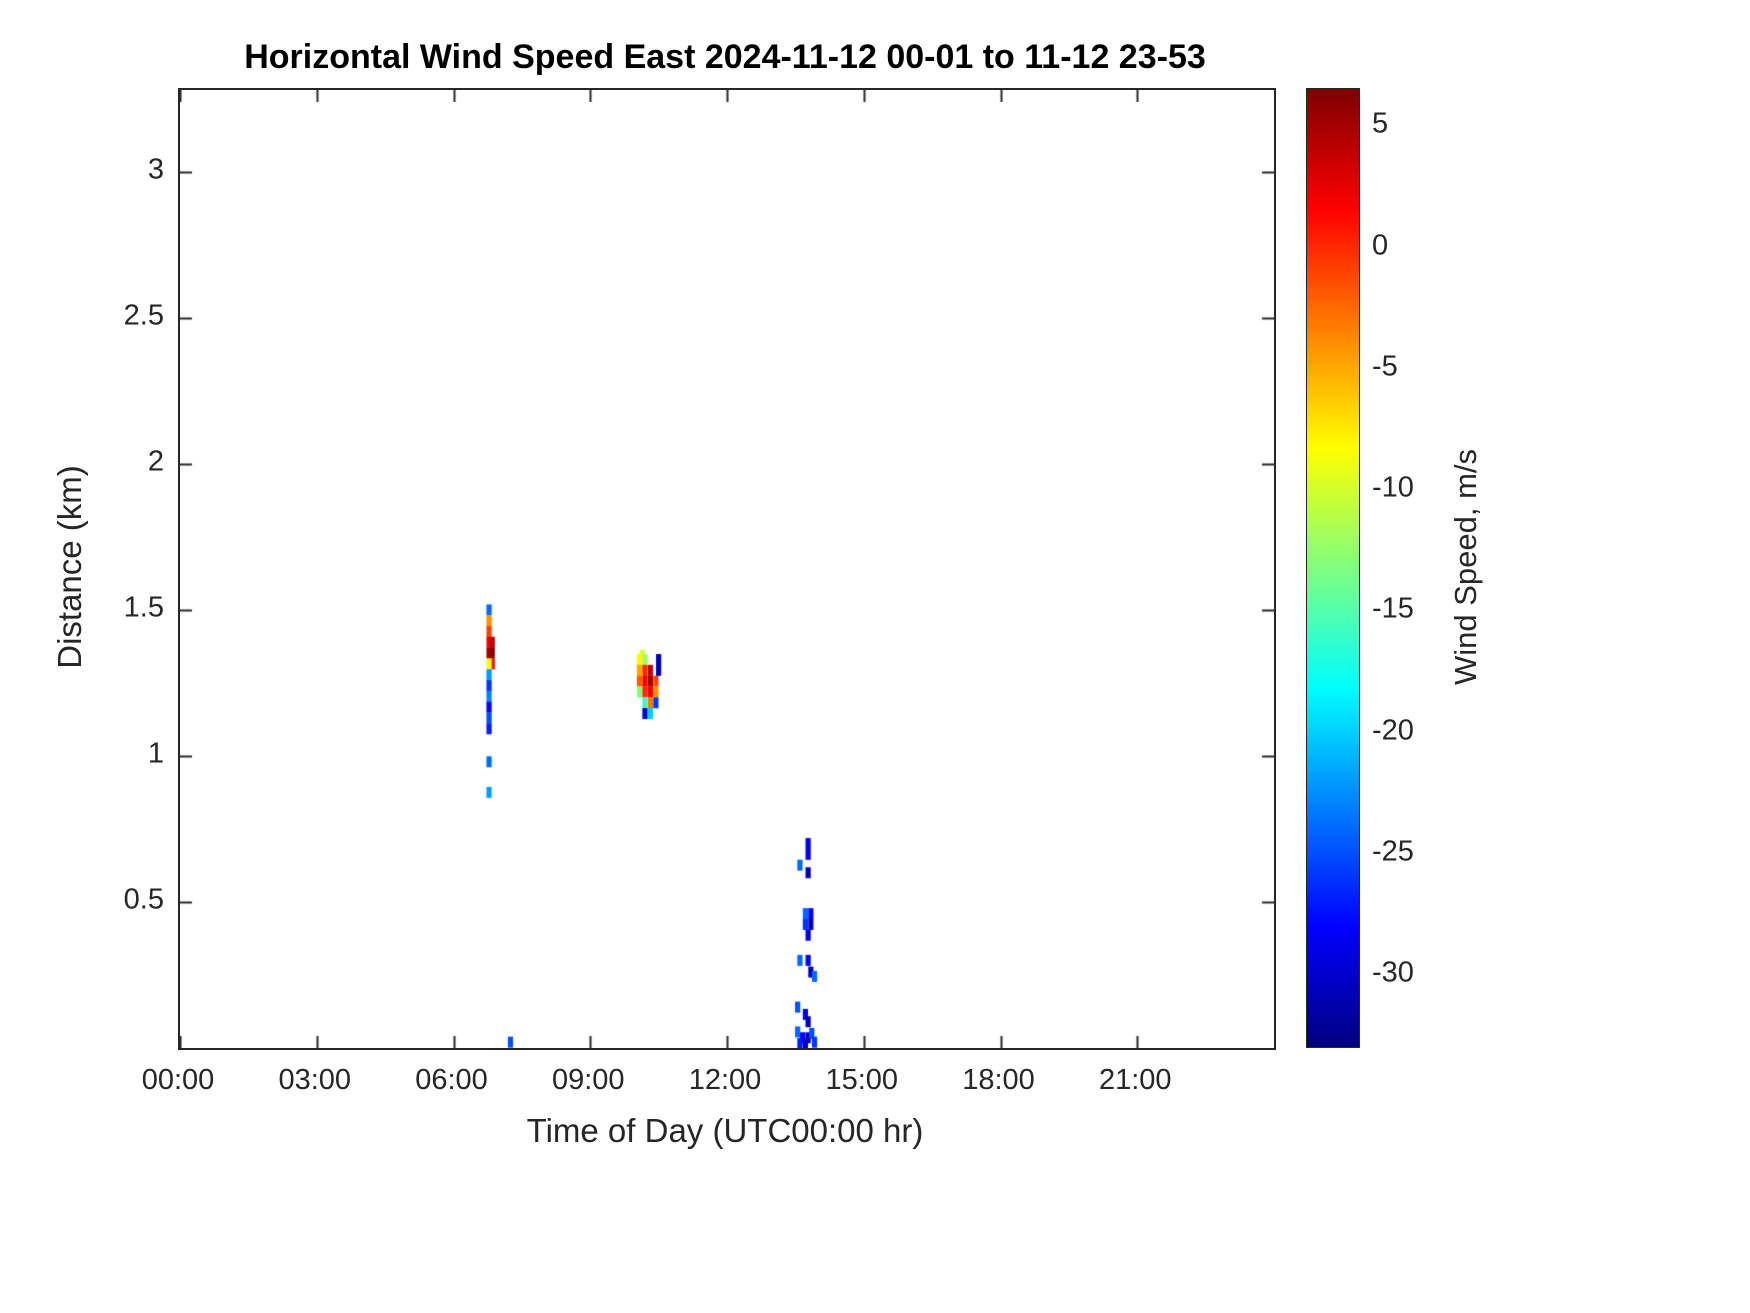 The width and height of the screenshot is (1750, 1313). Describe the element at coordinates (143, 899) in the screenshot. I see `y-tick-label: 0.5` at that location.